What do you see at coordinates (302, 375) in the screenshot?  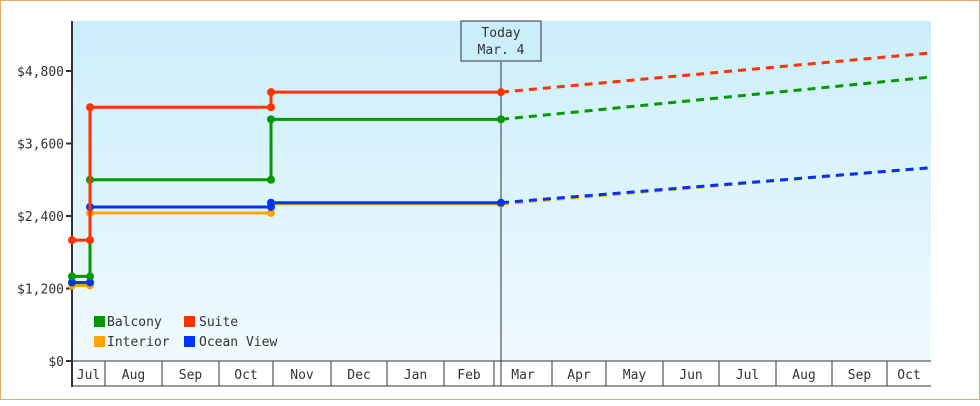 I see `x-tick-label: Nov` at bounding box center [302, 375].